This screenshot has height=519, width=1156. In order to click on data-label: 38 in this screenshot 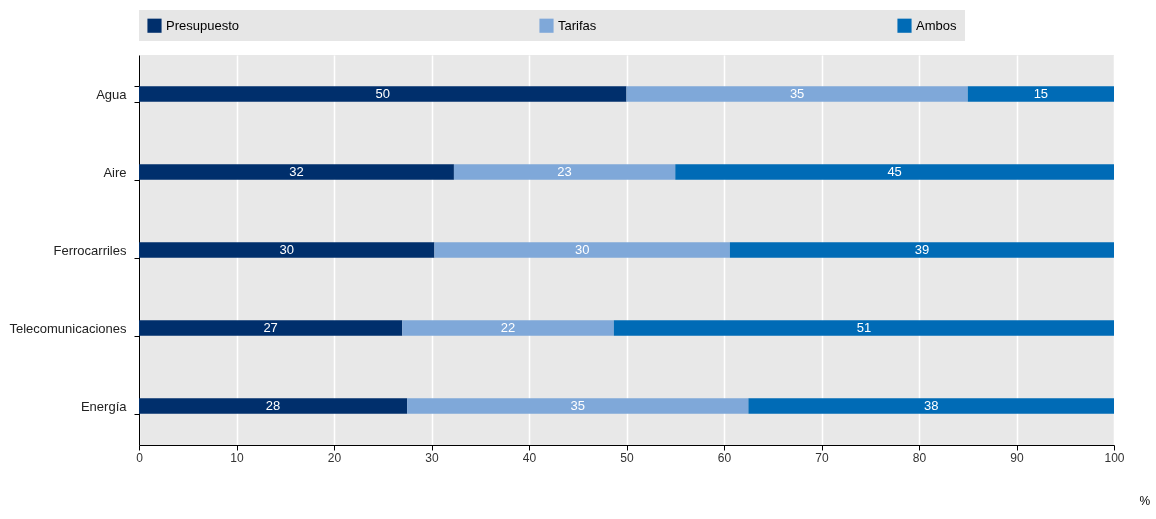, I will do `click(931, 405)`.